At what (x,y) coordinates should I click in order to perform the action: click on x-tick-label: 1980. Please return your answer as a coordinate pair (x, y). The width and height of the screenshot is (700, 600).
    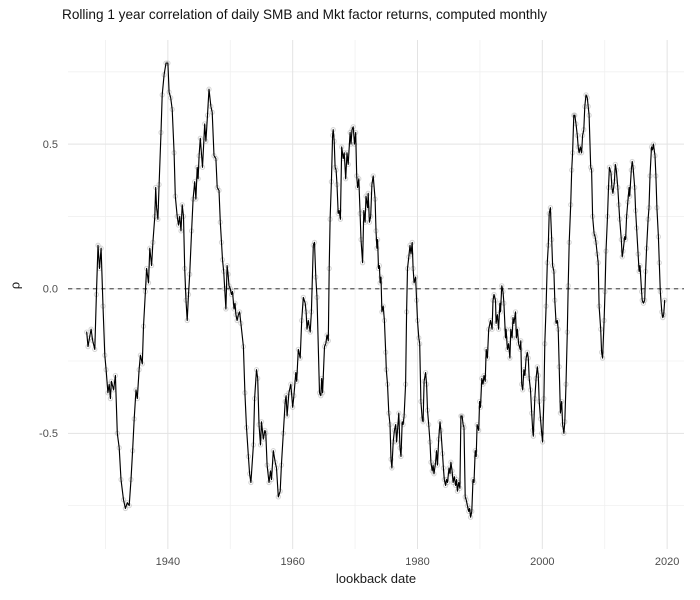
    Looking at the image, I should click on (417, 562).